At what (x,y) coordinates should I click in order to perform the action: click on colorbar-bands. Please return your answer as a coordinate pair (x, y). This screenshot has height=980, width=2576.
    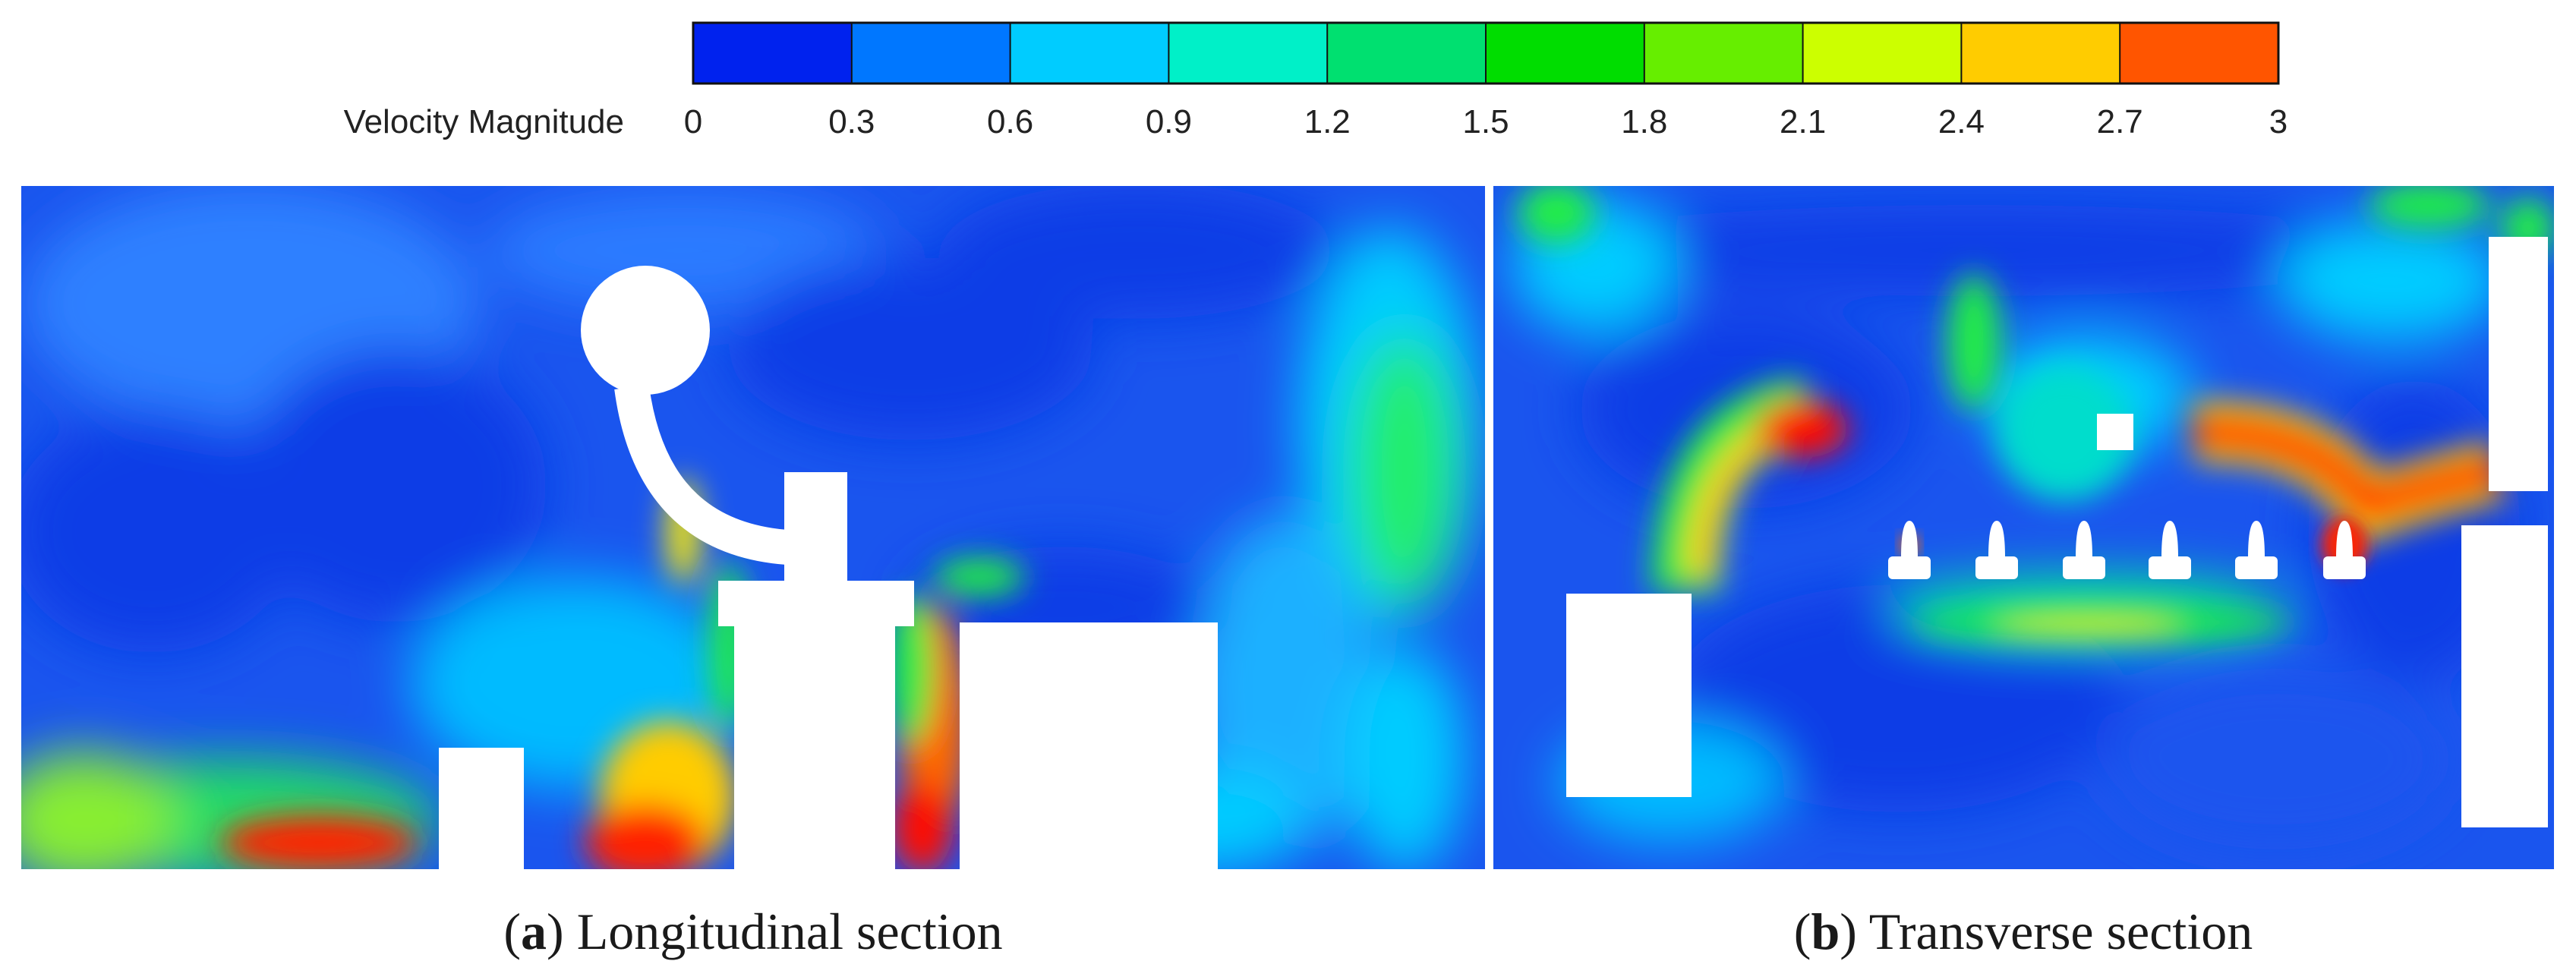
    Looking at the image, I should click on (1486, 53).